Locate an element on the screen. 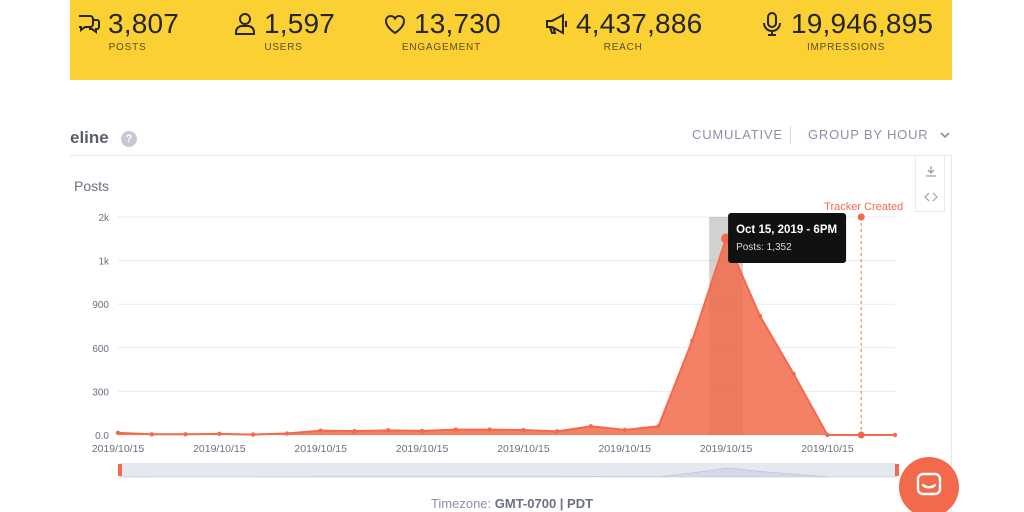  user-icon is located at coordinates (245, 24).